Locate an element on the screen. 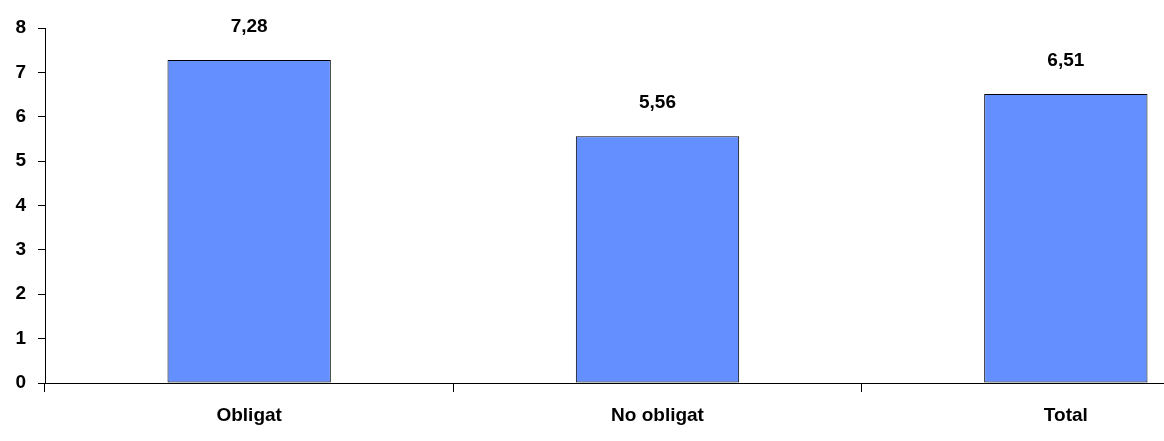 The height and width of the screenshot is (441, 1164). y-tick-label: 1 is located at coordinates (21, 337).